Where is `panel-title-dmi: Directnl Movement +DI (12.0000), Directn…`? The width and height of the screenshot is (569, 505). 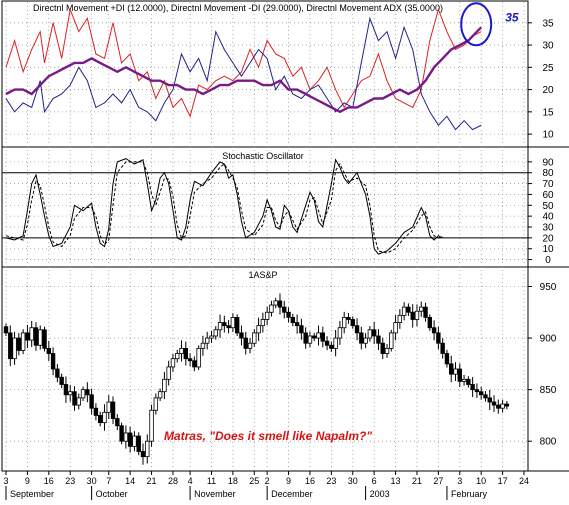 panel-title-dmi: Directnl Movement +DI (12.0000), Directn… is located at coordinates (238, 8).